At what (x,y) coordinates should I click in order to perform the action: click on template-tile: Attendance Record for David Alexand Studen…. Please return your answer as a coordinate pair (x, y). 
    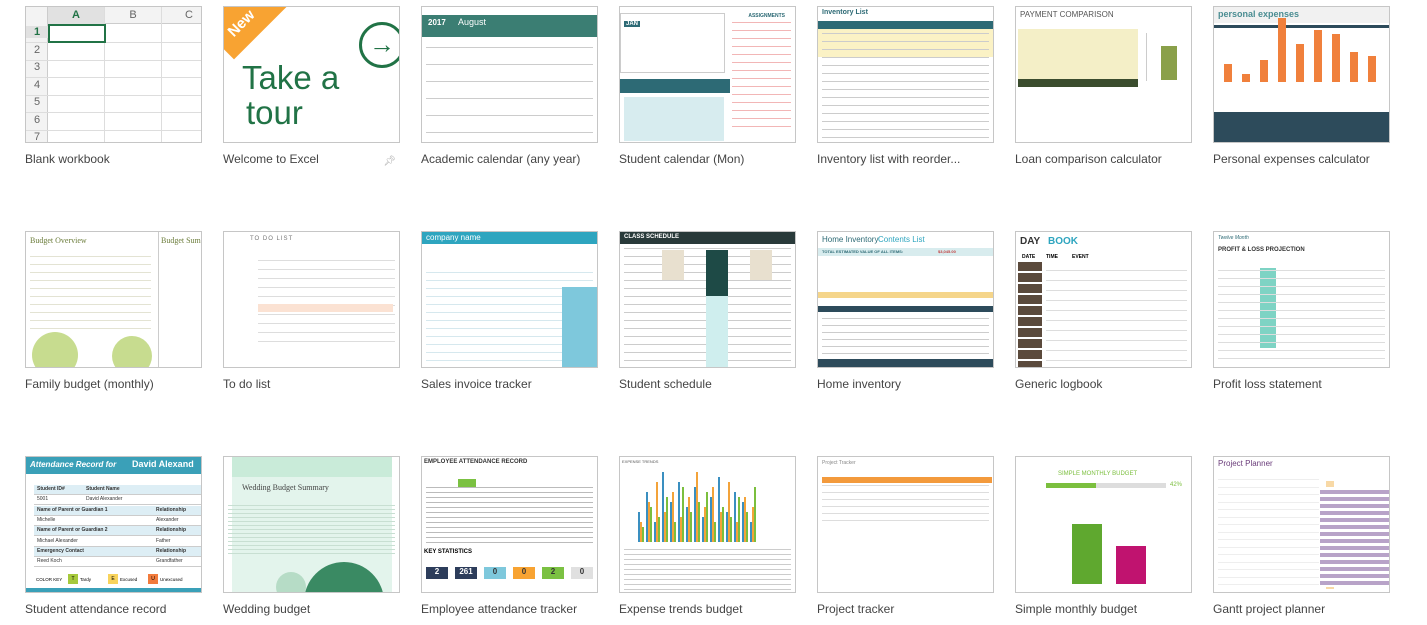
    Looking at the image, I should click on (113, 536).